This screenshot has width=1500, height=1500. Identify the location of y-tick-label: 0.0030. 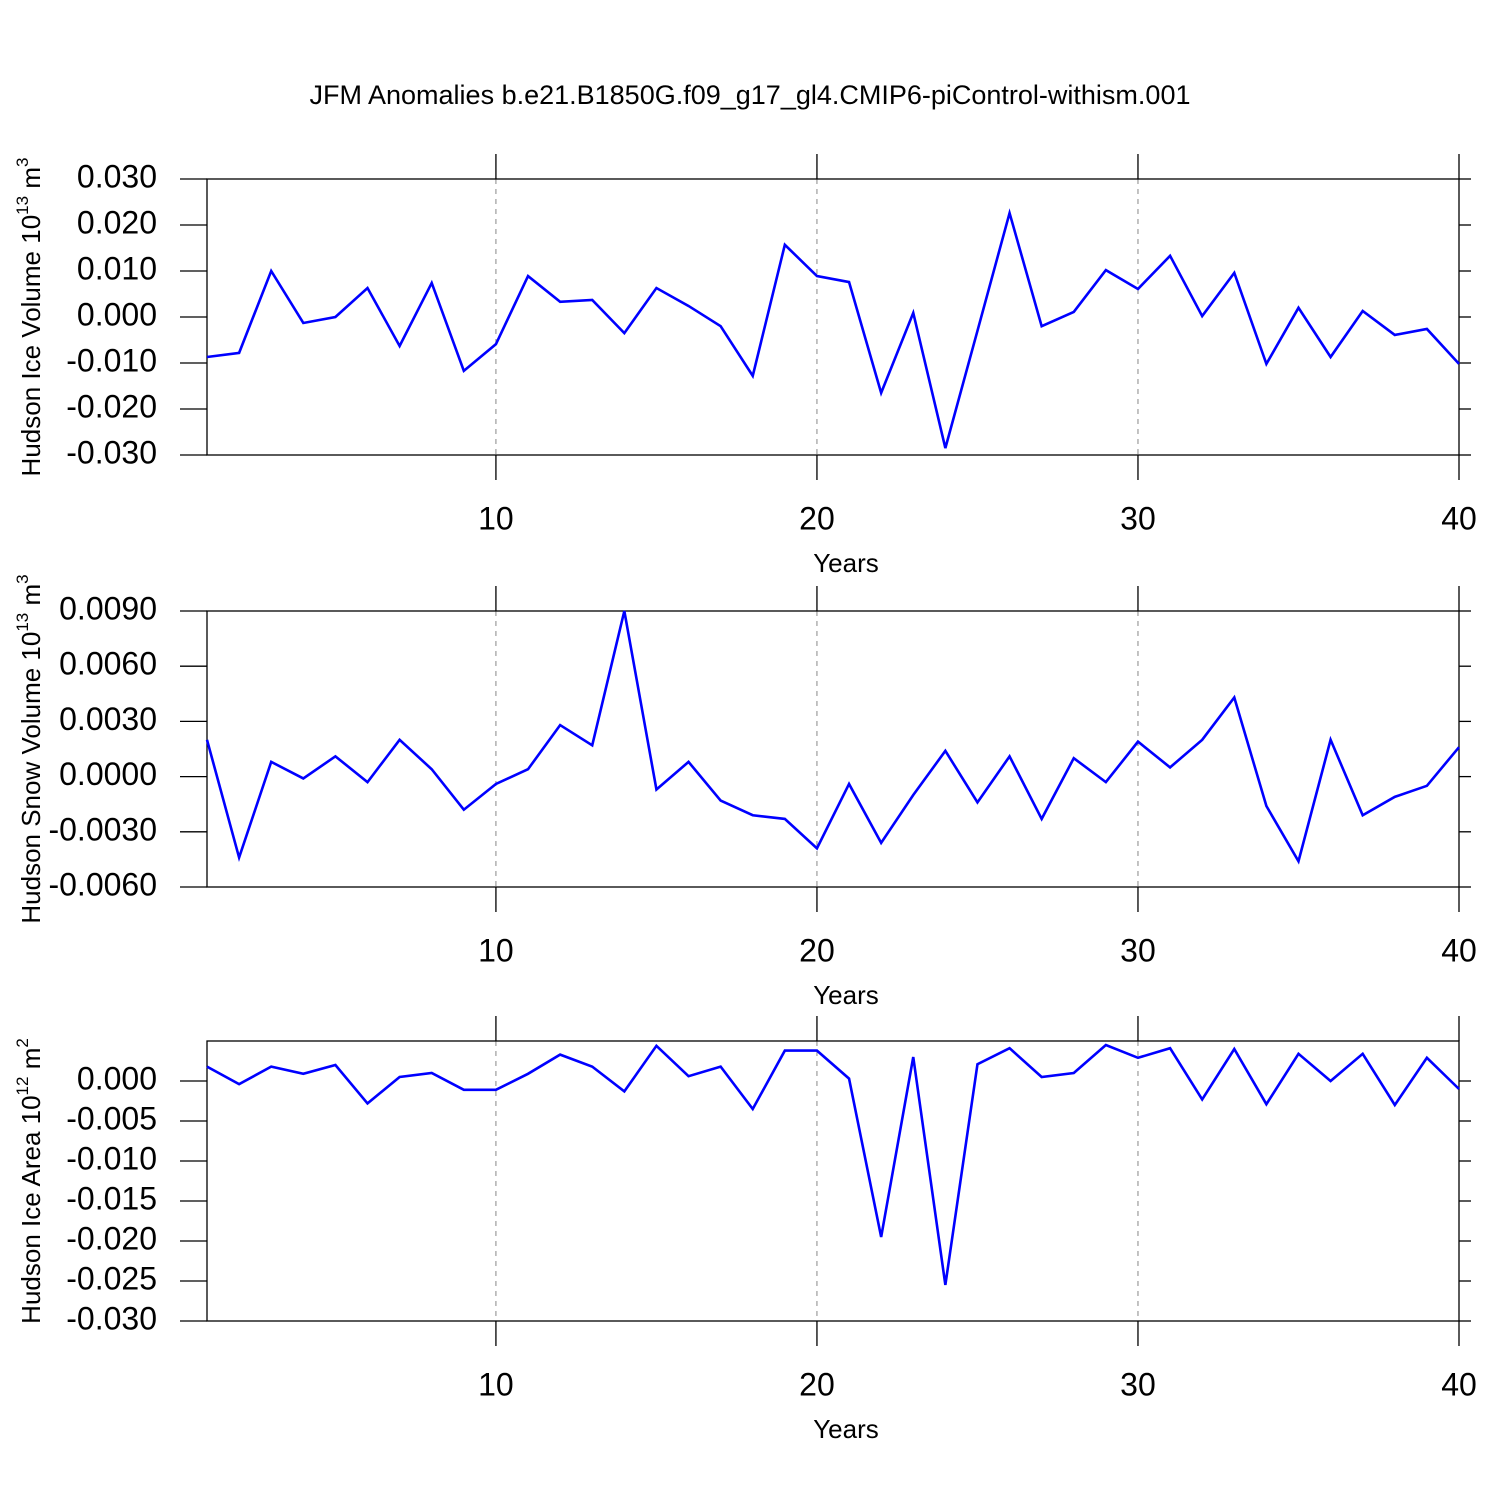
(108, 719).